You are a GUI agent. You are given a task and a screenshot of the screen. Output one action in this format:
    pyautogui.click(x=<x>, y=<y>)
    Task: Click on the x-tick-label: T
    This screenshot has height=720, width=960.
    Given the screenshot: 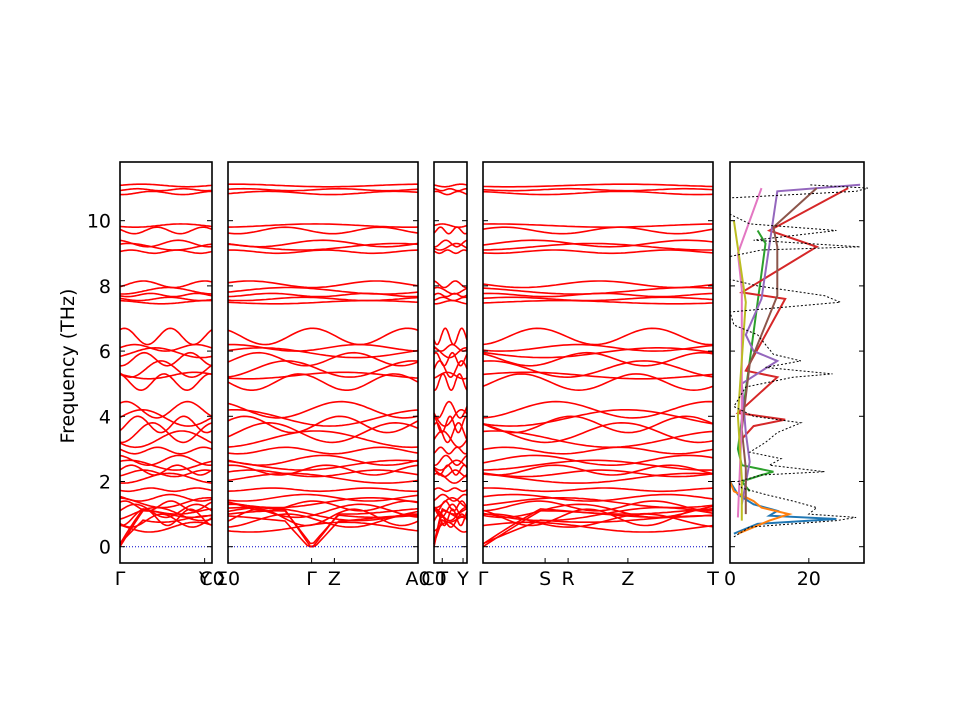 What is the action you would take?
    pyautogui.click(x=441, y=579)
    